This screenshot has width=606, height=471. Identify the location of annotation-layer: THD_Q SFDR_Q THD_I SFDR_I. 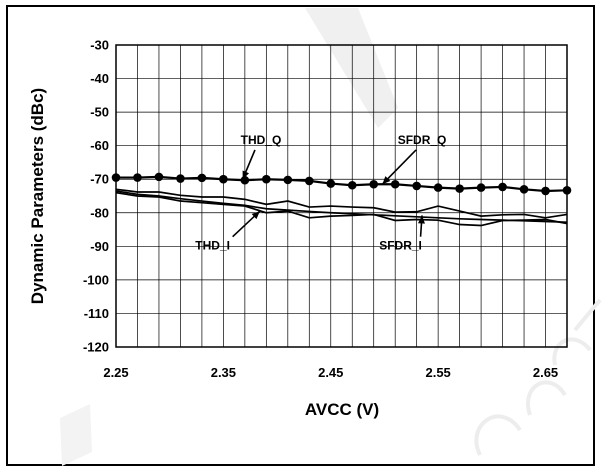
(320, 193).